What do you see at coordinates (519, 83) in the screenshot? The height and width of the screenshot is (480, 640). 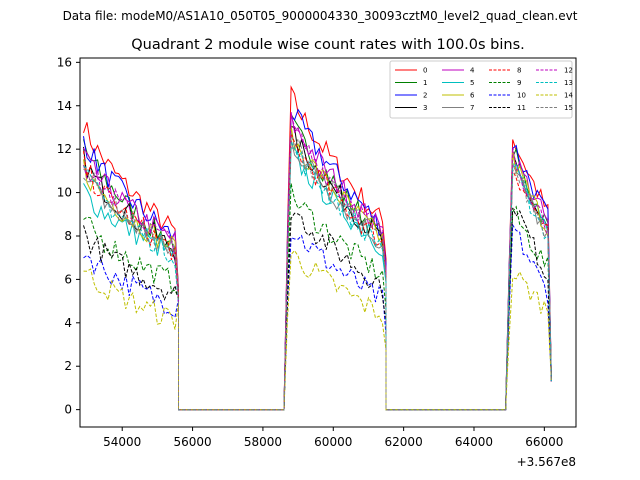 I see `legend-label-9: 9` at bounding box center [519, 83].